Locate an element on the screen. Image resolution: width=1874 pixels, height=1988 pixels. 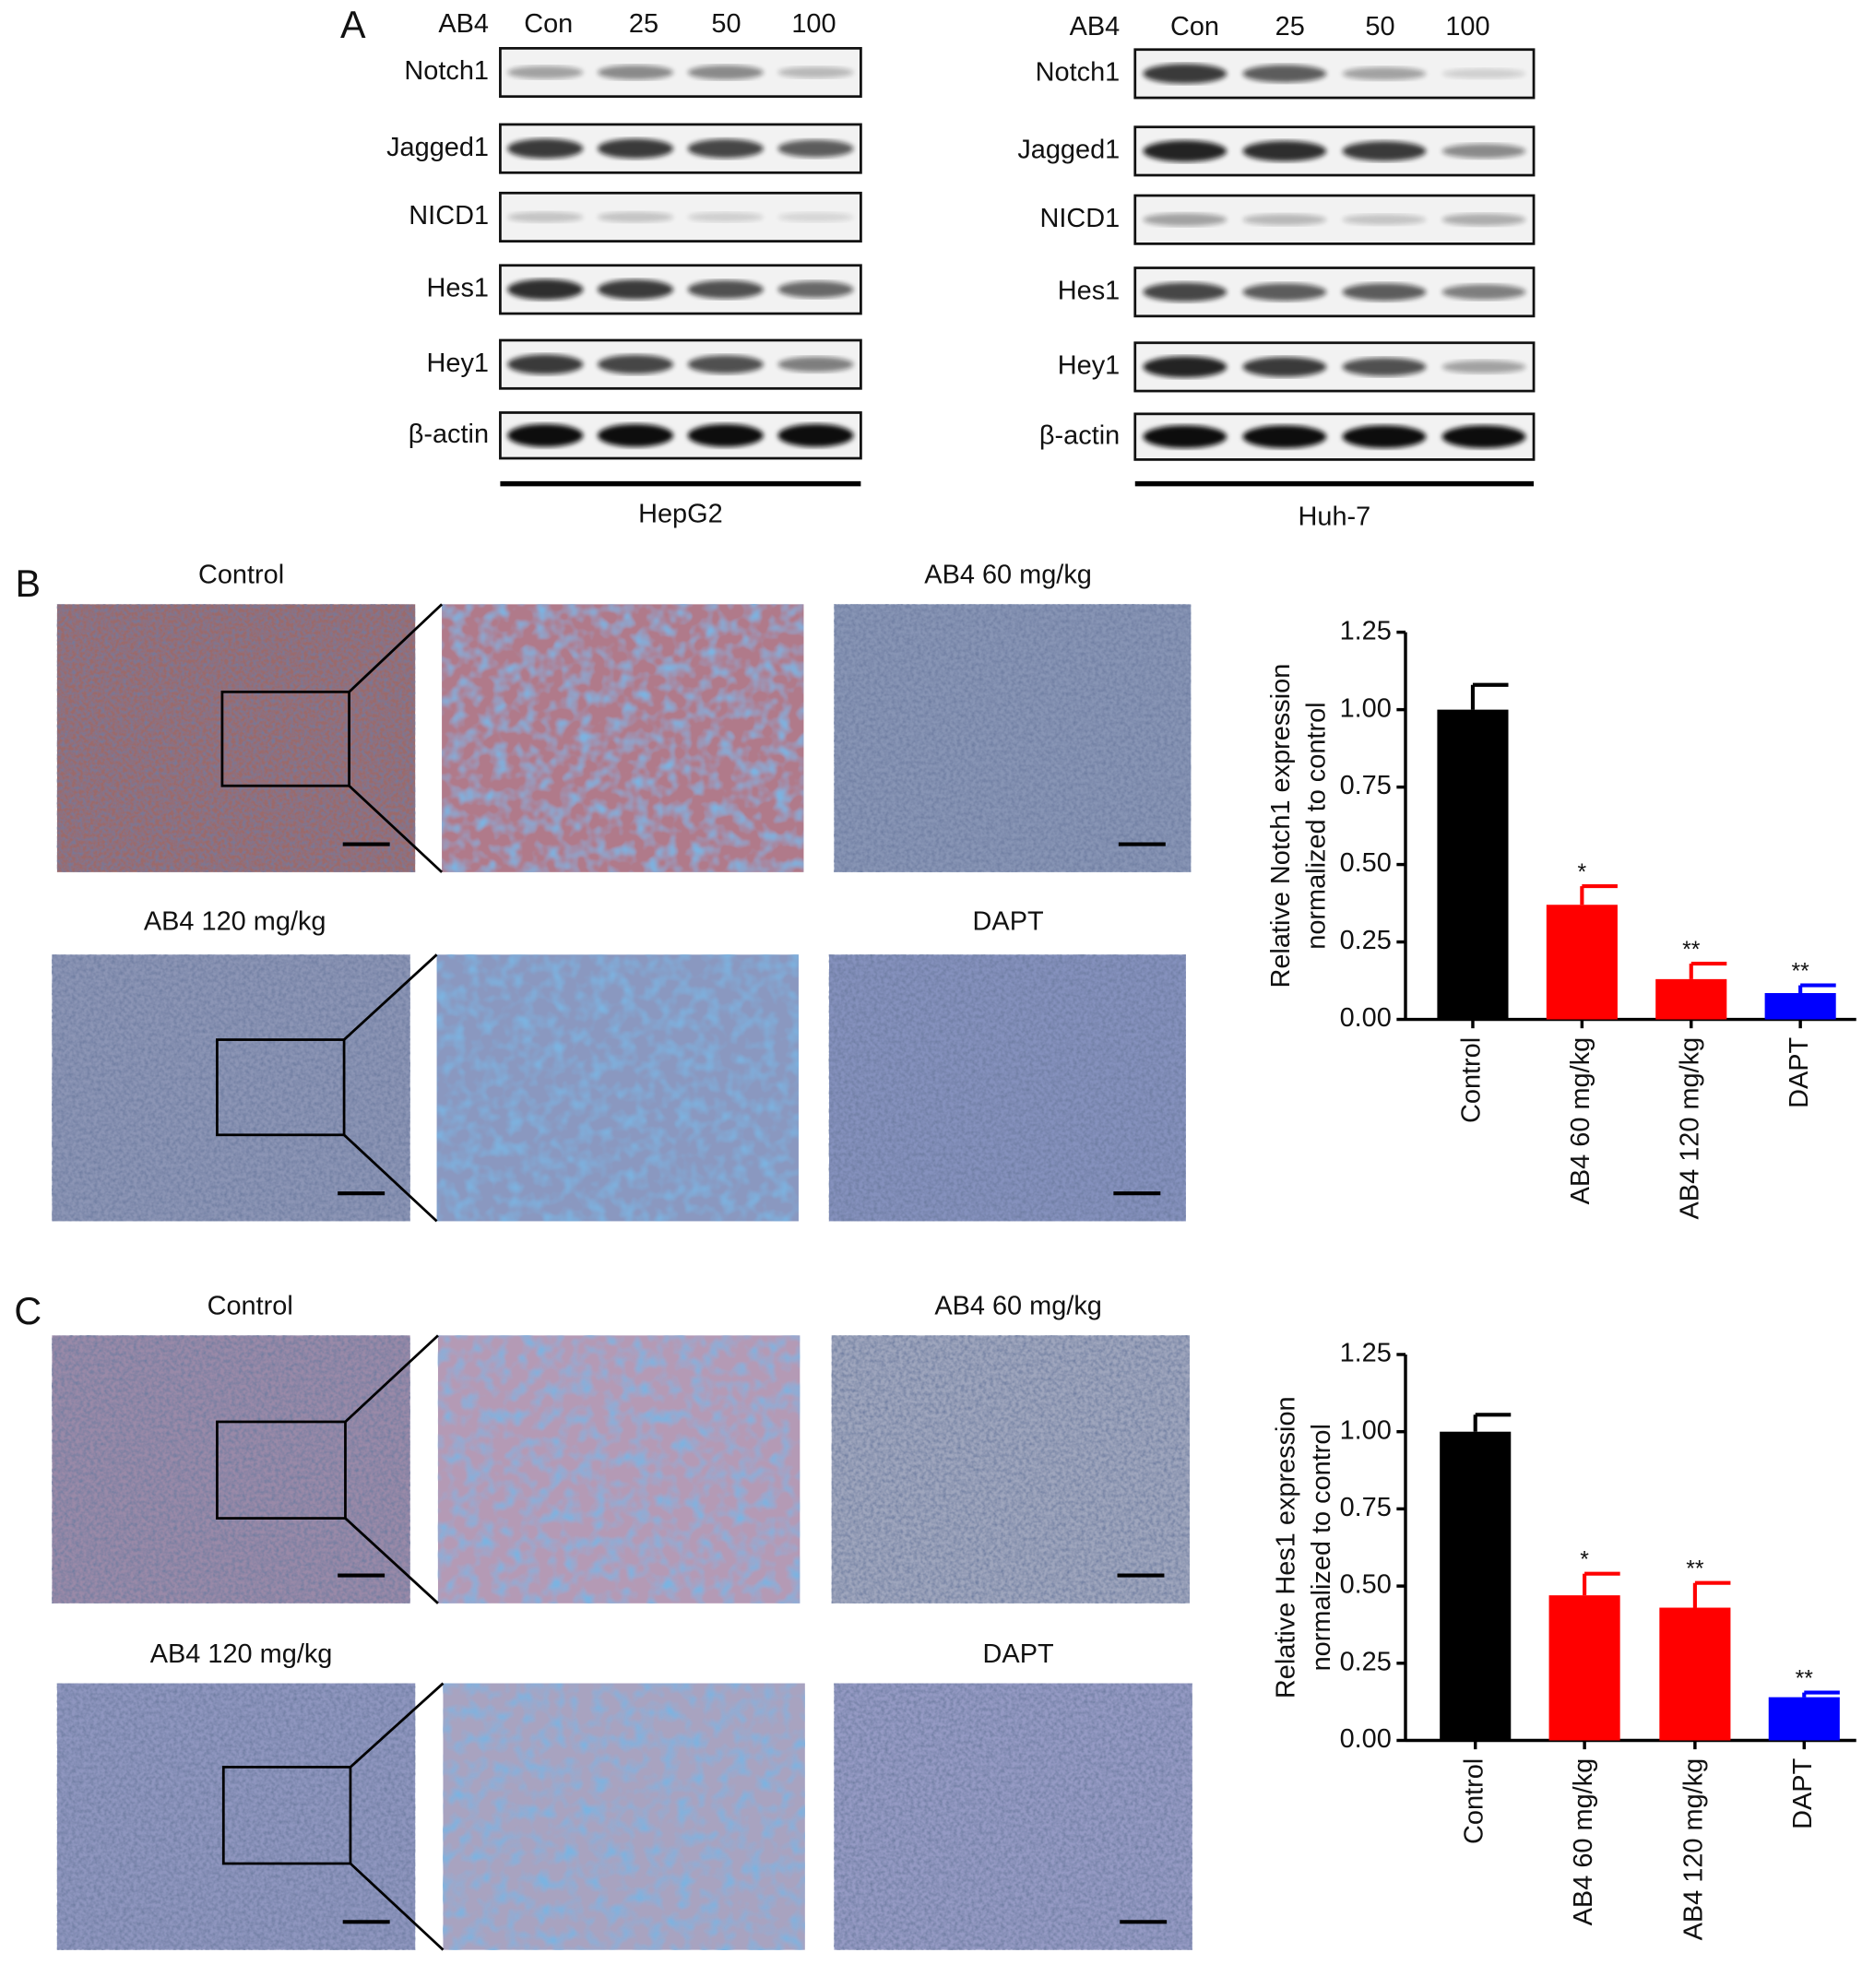
x-tick-label: AB4 120 mg/kg is located at coordinates (1689, 1128).